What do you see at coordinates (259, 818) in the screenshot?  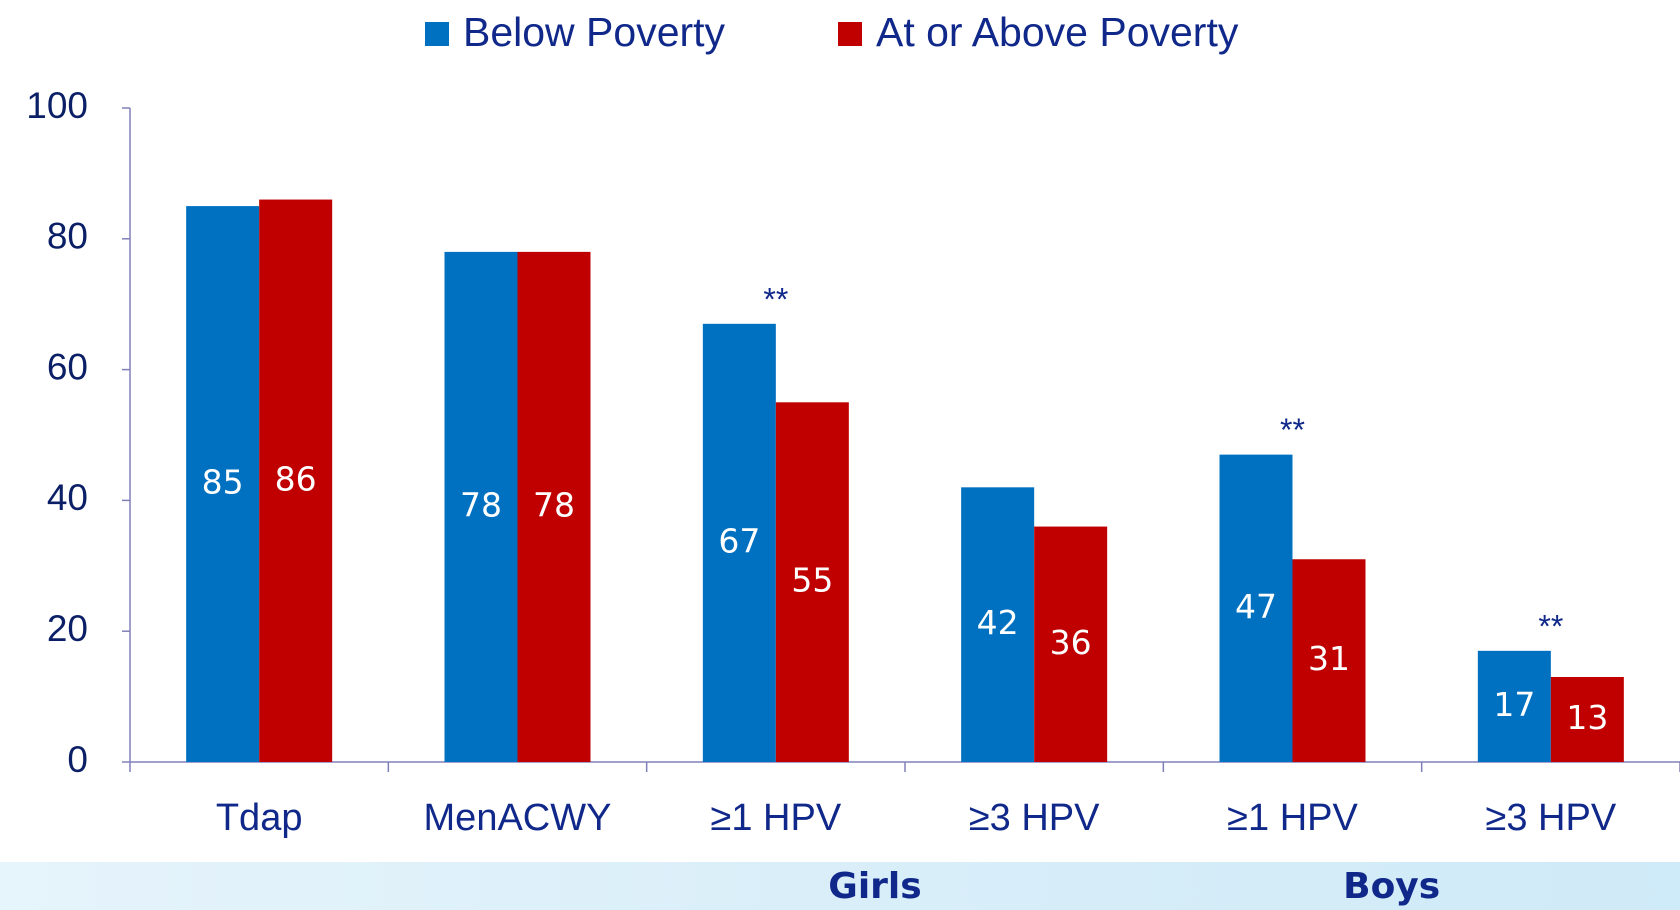 I see `x-tick-label: Tdap` at bounding box center [259, 818].